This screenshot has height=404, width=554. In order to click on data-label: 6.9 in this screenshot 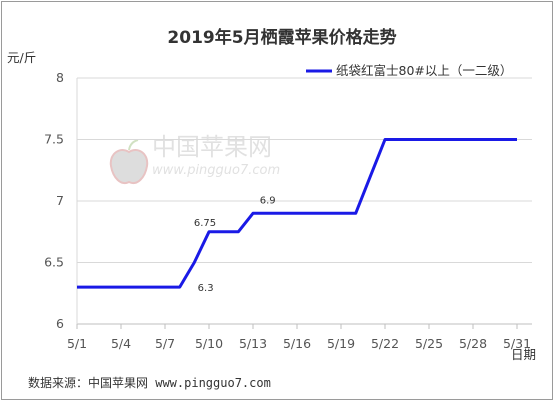, I will do `click(268, 200)`.